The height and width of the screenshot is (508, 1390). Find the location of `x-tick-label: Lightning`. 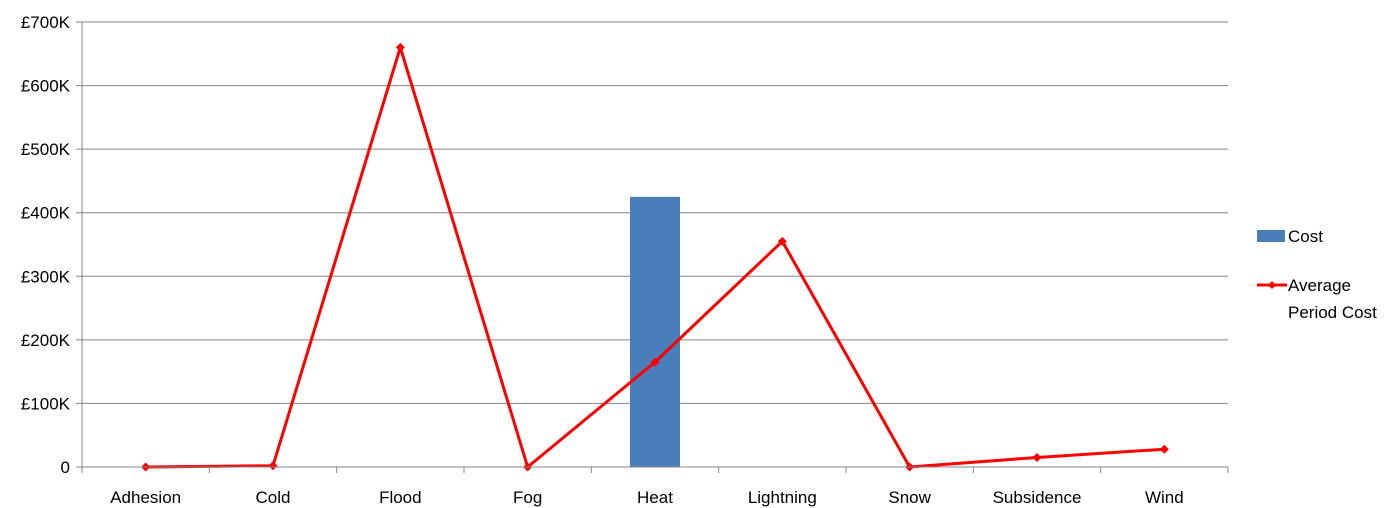

x-tick-label: Lightning is located at coordinates (782, 497).